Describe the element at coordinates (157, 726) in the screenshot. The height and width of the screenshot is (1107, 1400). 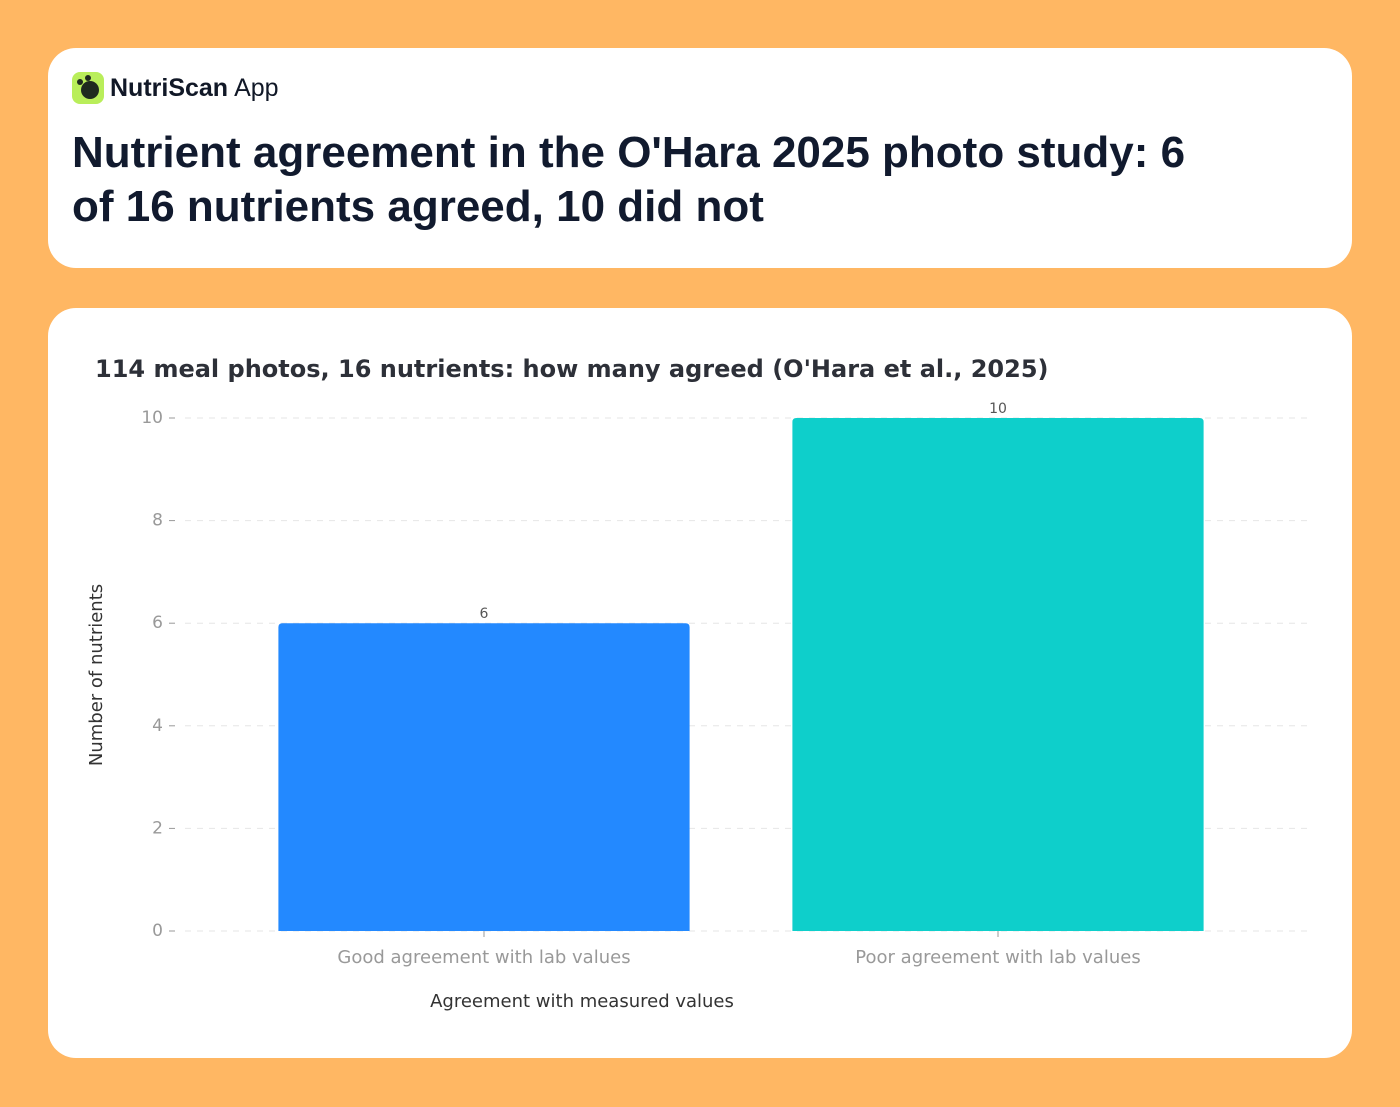
I see `y-tick-label: 4` at that location.